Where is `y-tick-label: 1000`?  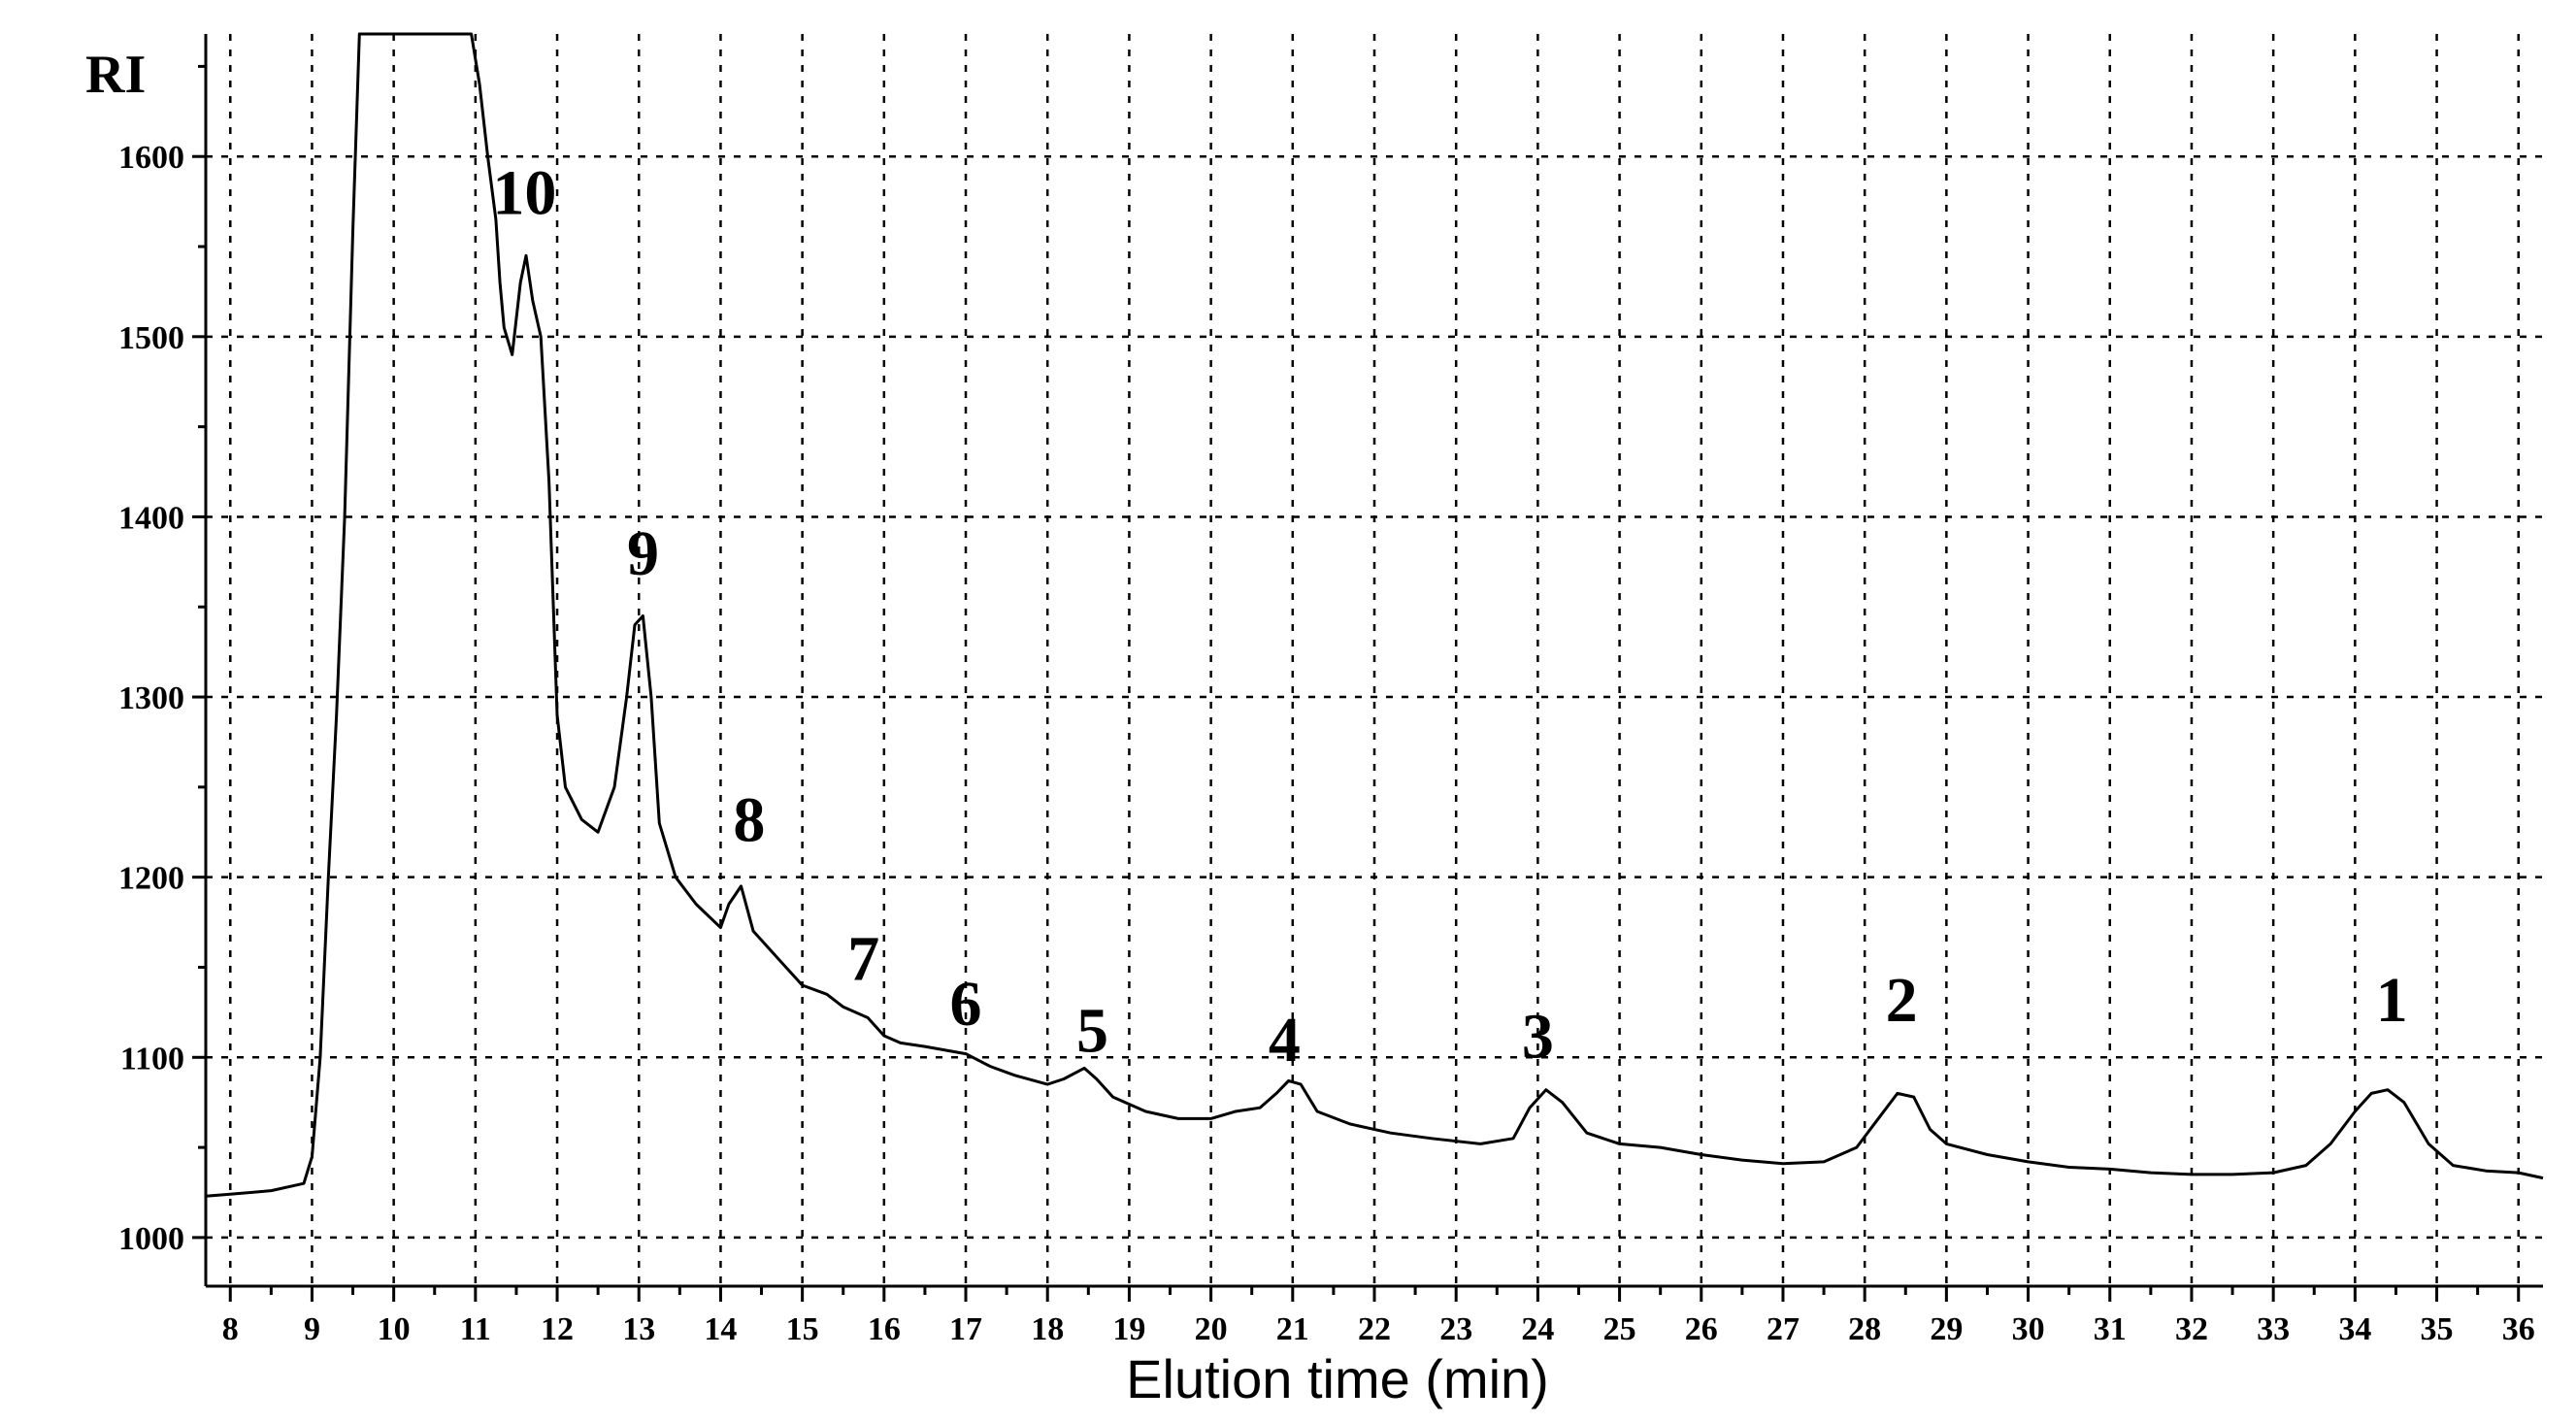 y-tick-label: 1000 is located at coordinates (151, 1239).